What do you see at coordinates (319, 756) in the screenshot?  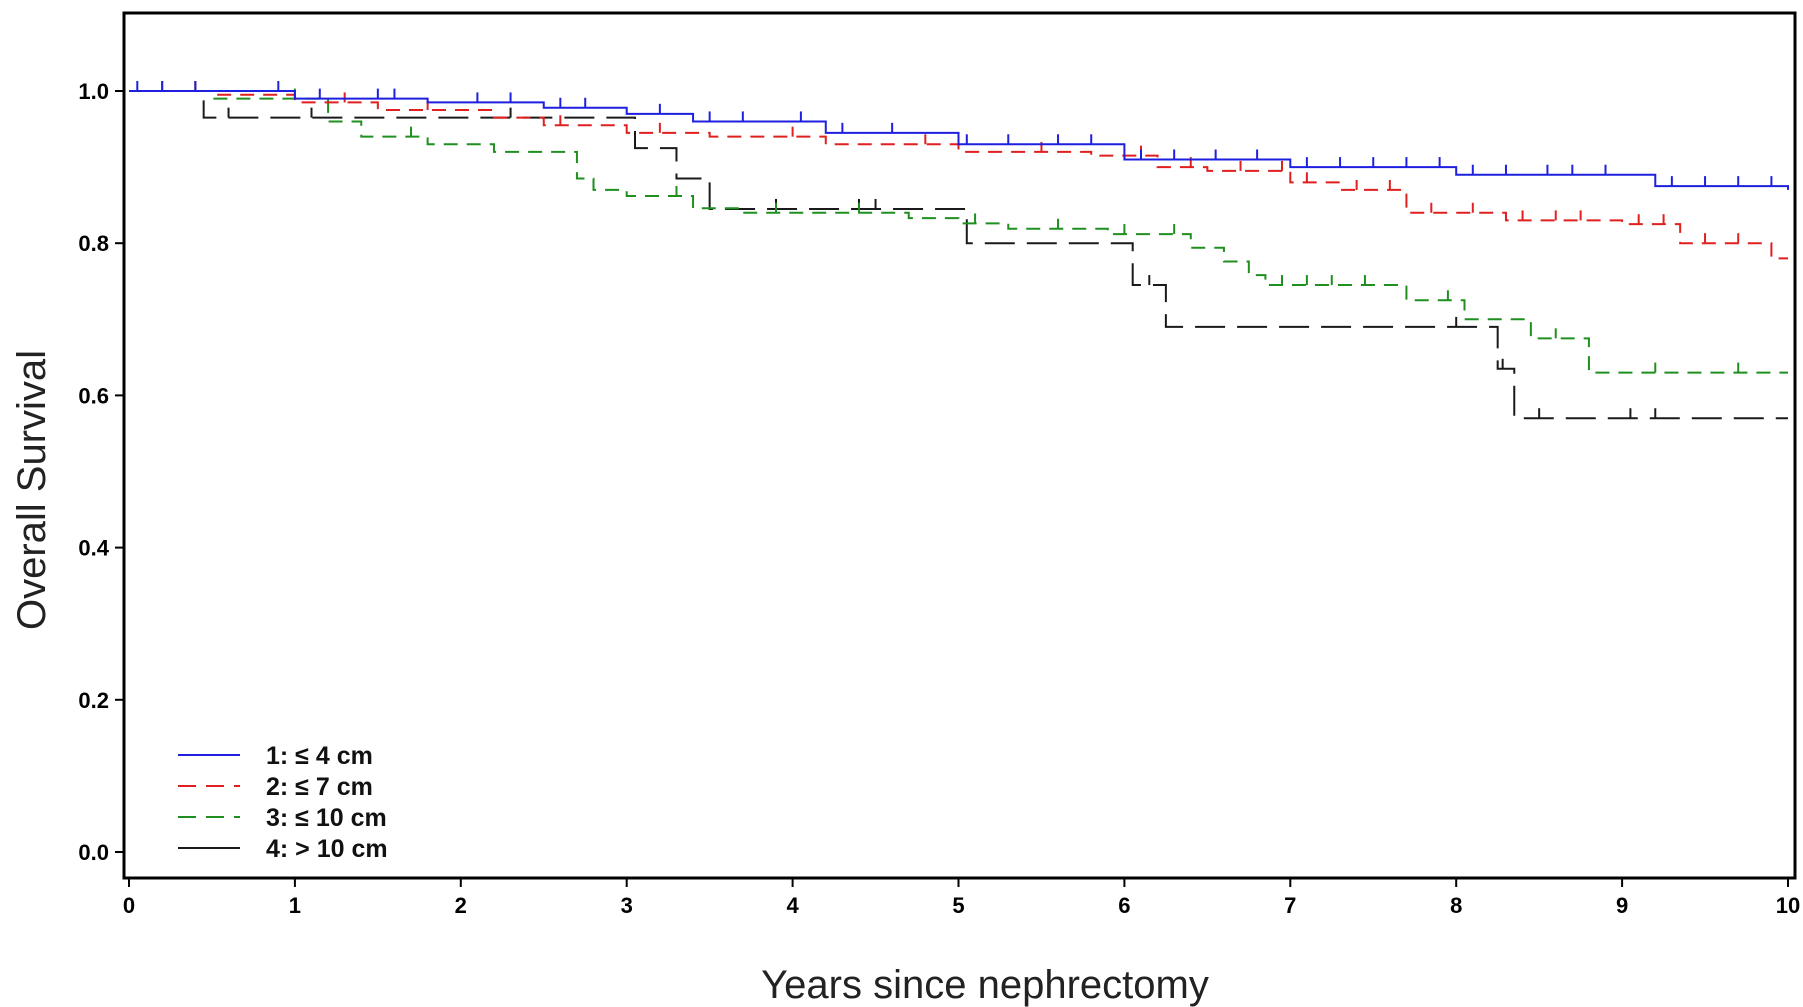 I see `legend-label: 1: ≤ 4 cm` at bounding box center [319, 756].